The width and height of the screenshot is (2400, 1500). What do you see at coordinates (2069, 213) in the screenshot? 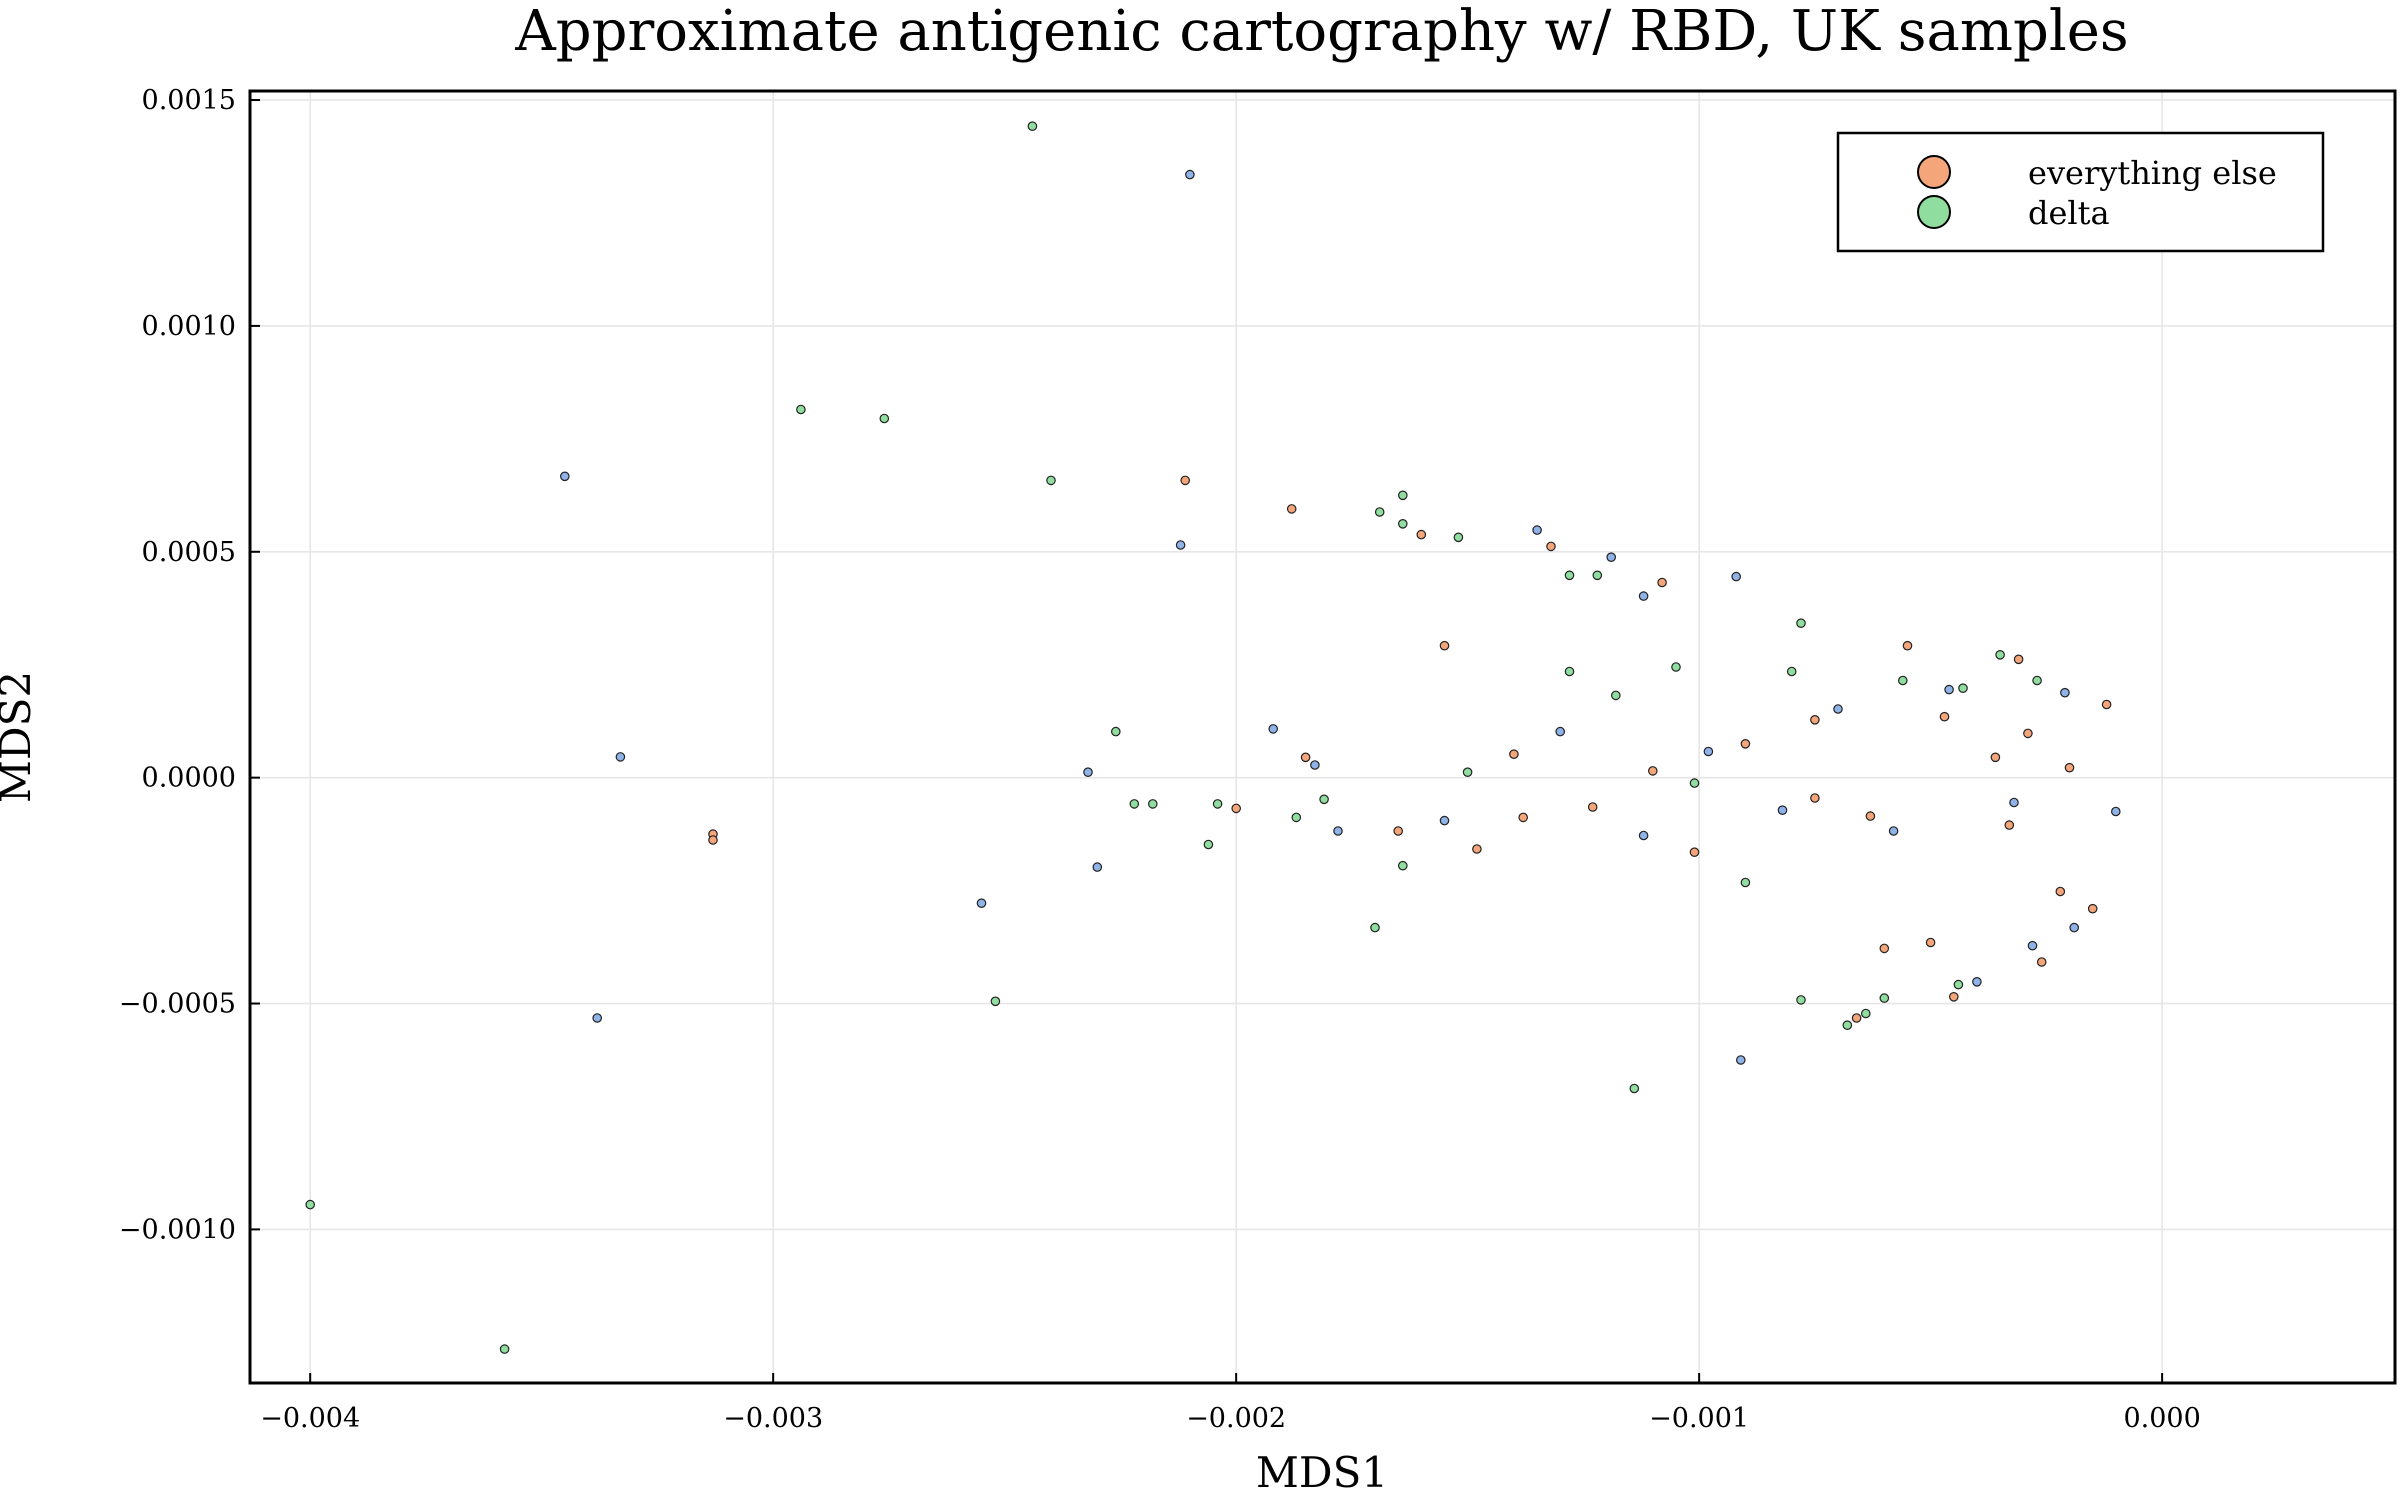
I see `legend-label-delta: delta` at bounding box center [2069, 213].